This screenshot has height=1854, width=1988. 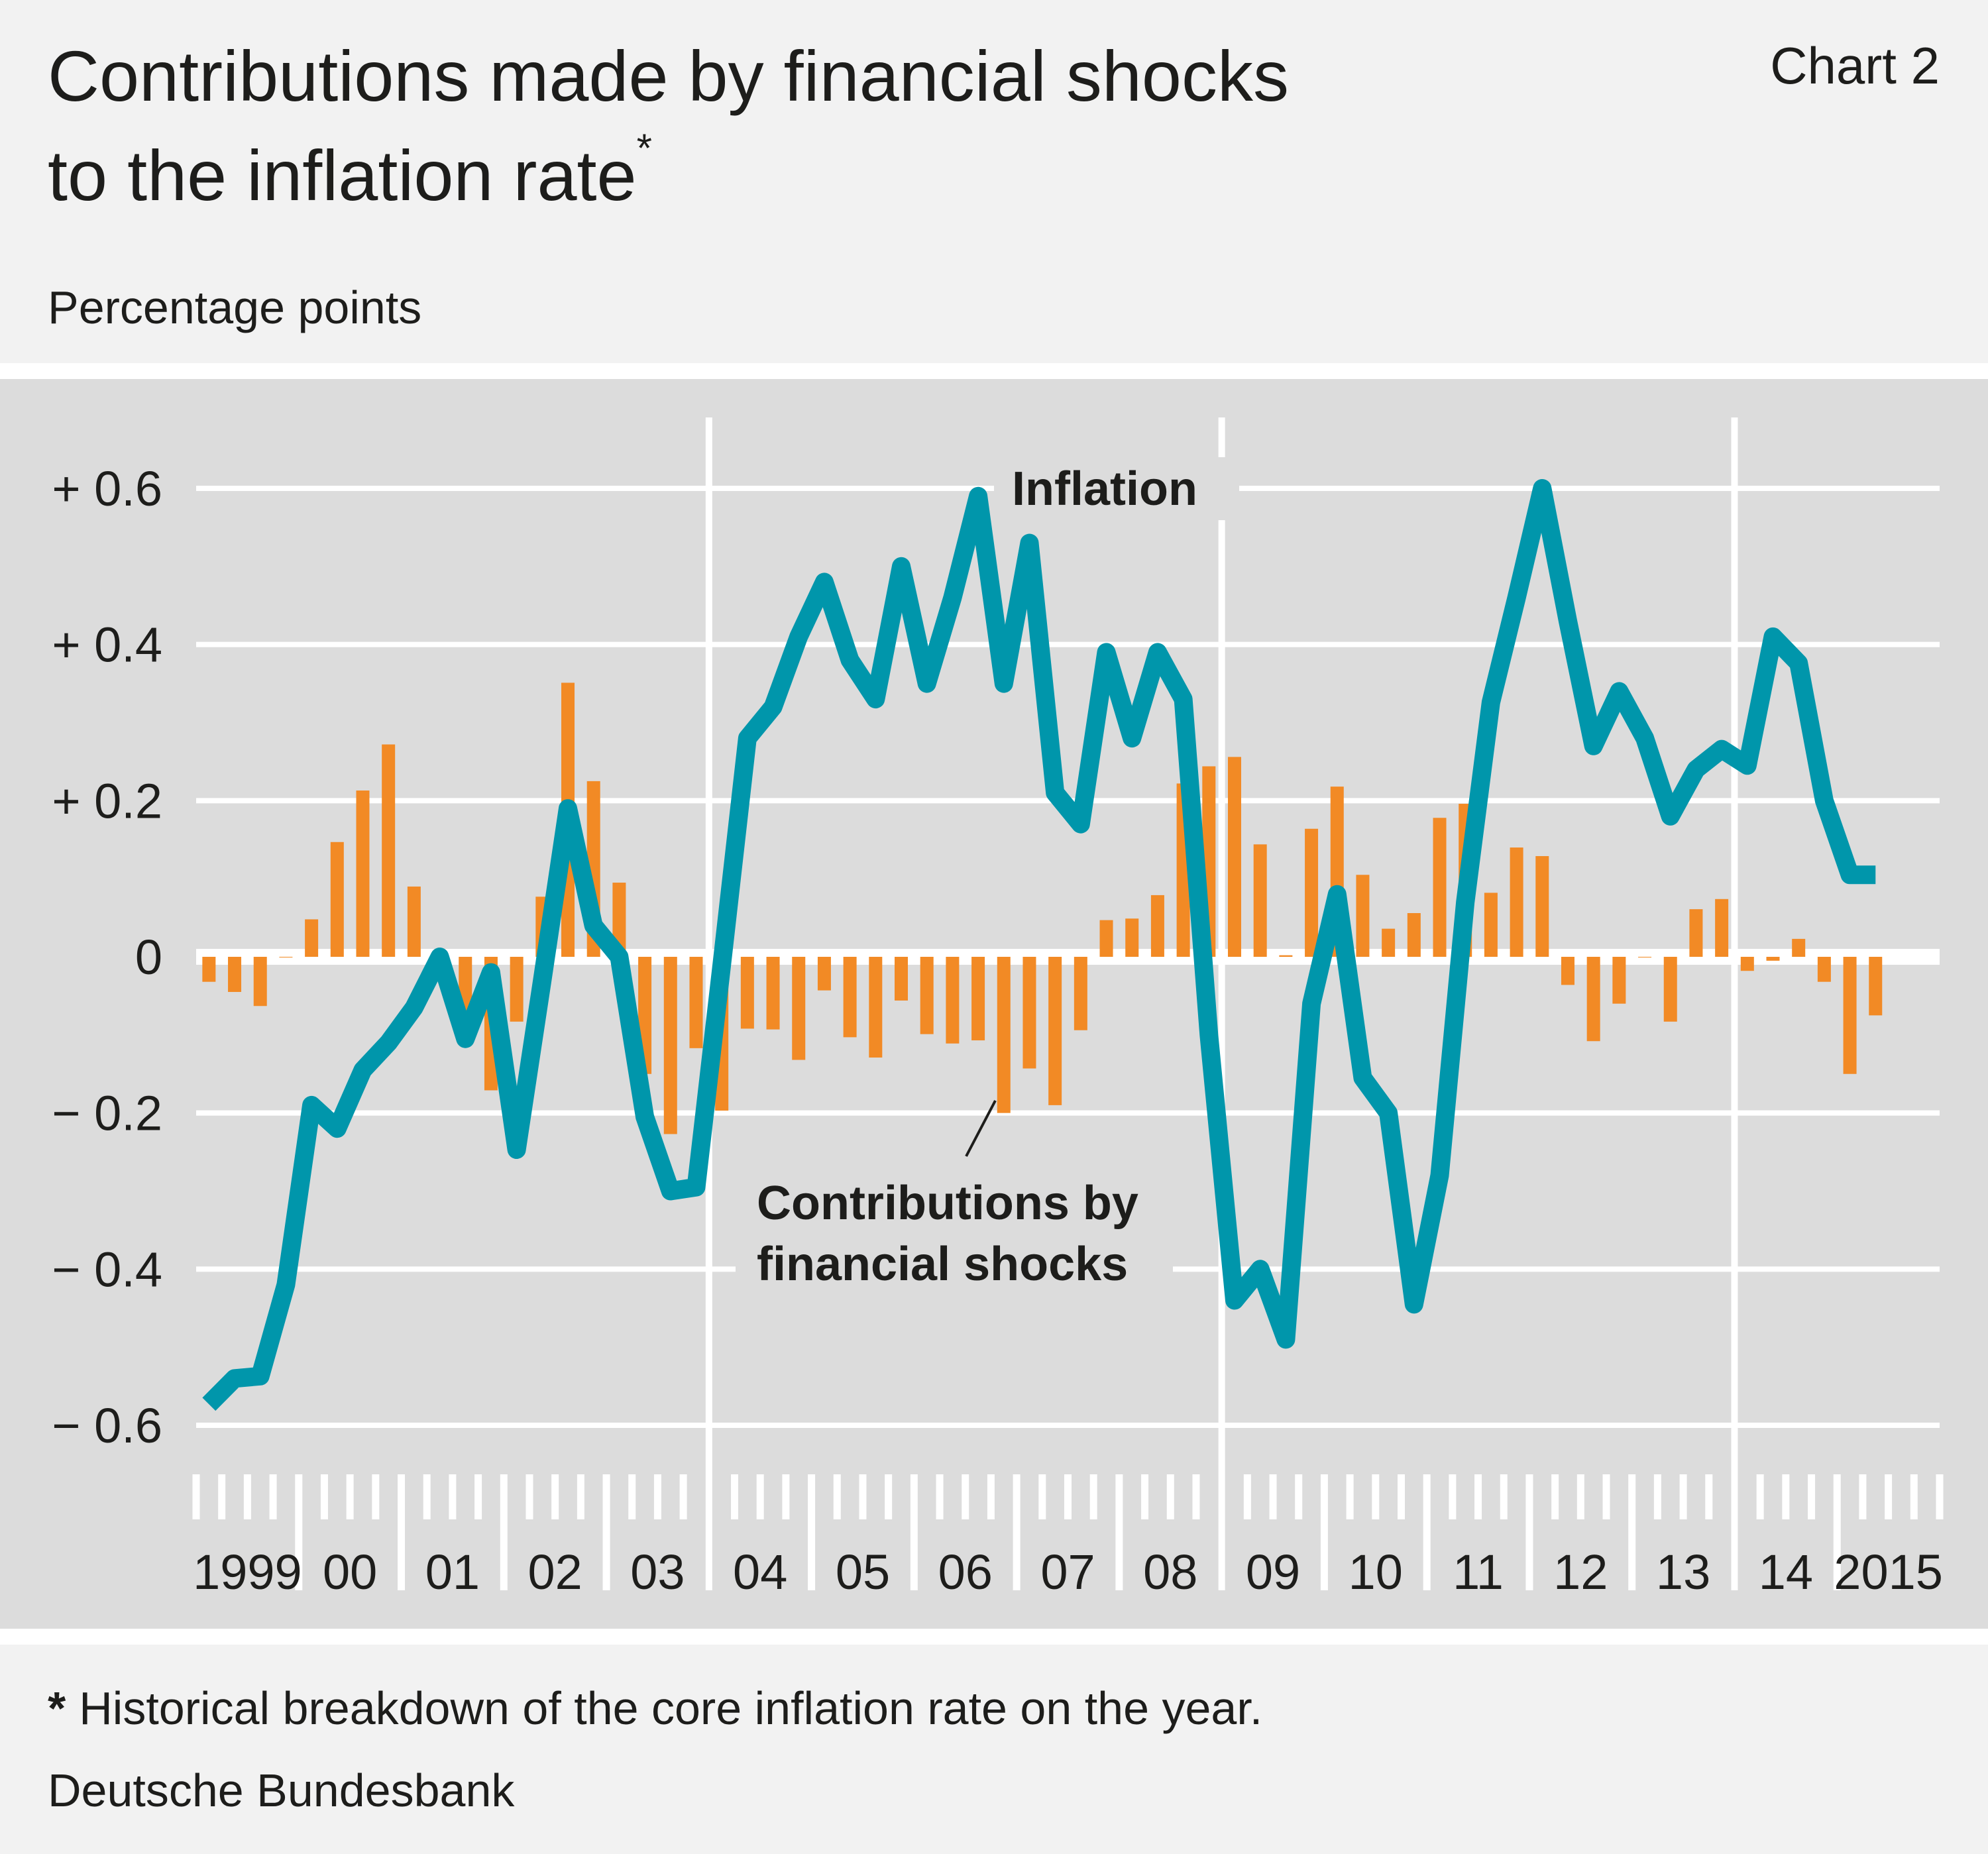 I want to click on y-axis: + 0.6 + 0.4 + 0.2 0 − 0.2 − 0.4 − 0.6, so click(x=107, y=957).